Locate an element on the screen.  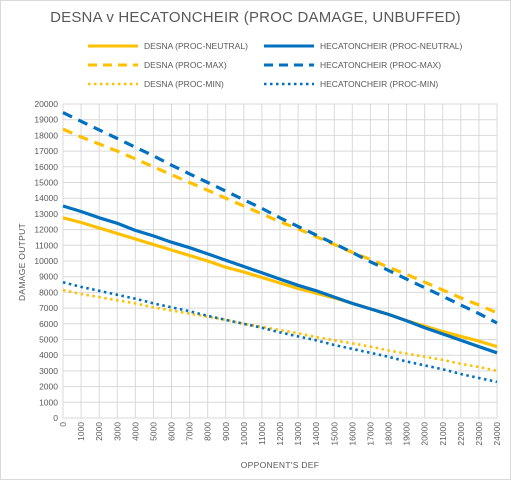
y-tick-label: 2000 is located at coordinates (48, 387).